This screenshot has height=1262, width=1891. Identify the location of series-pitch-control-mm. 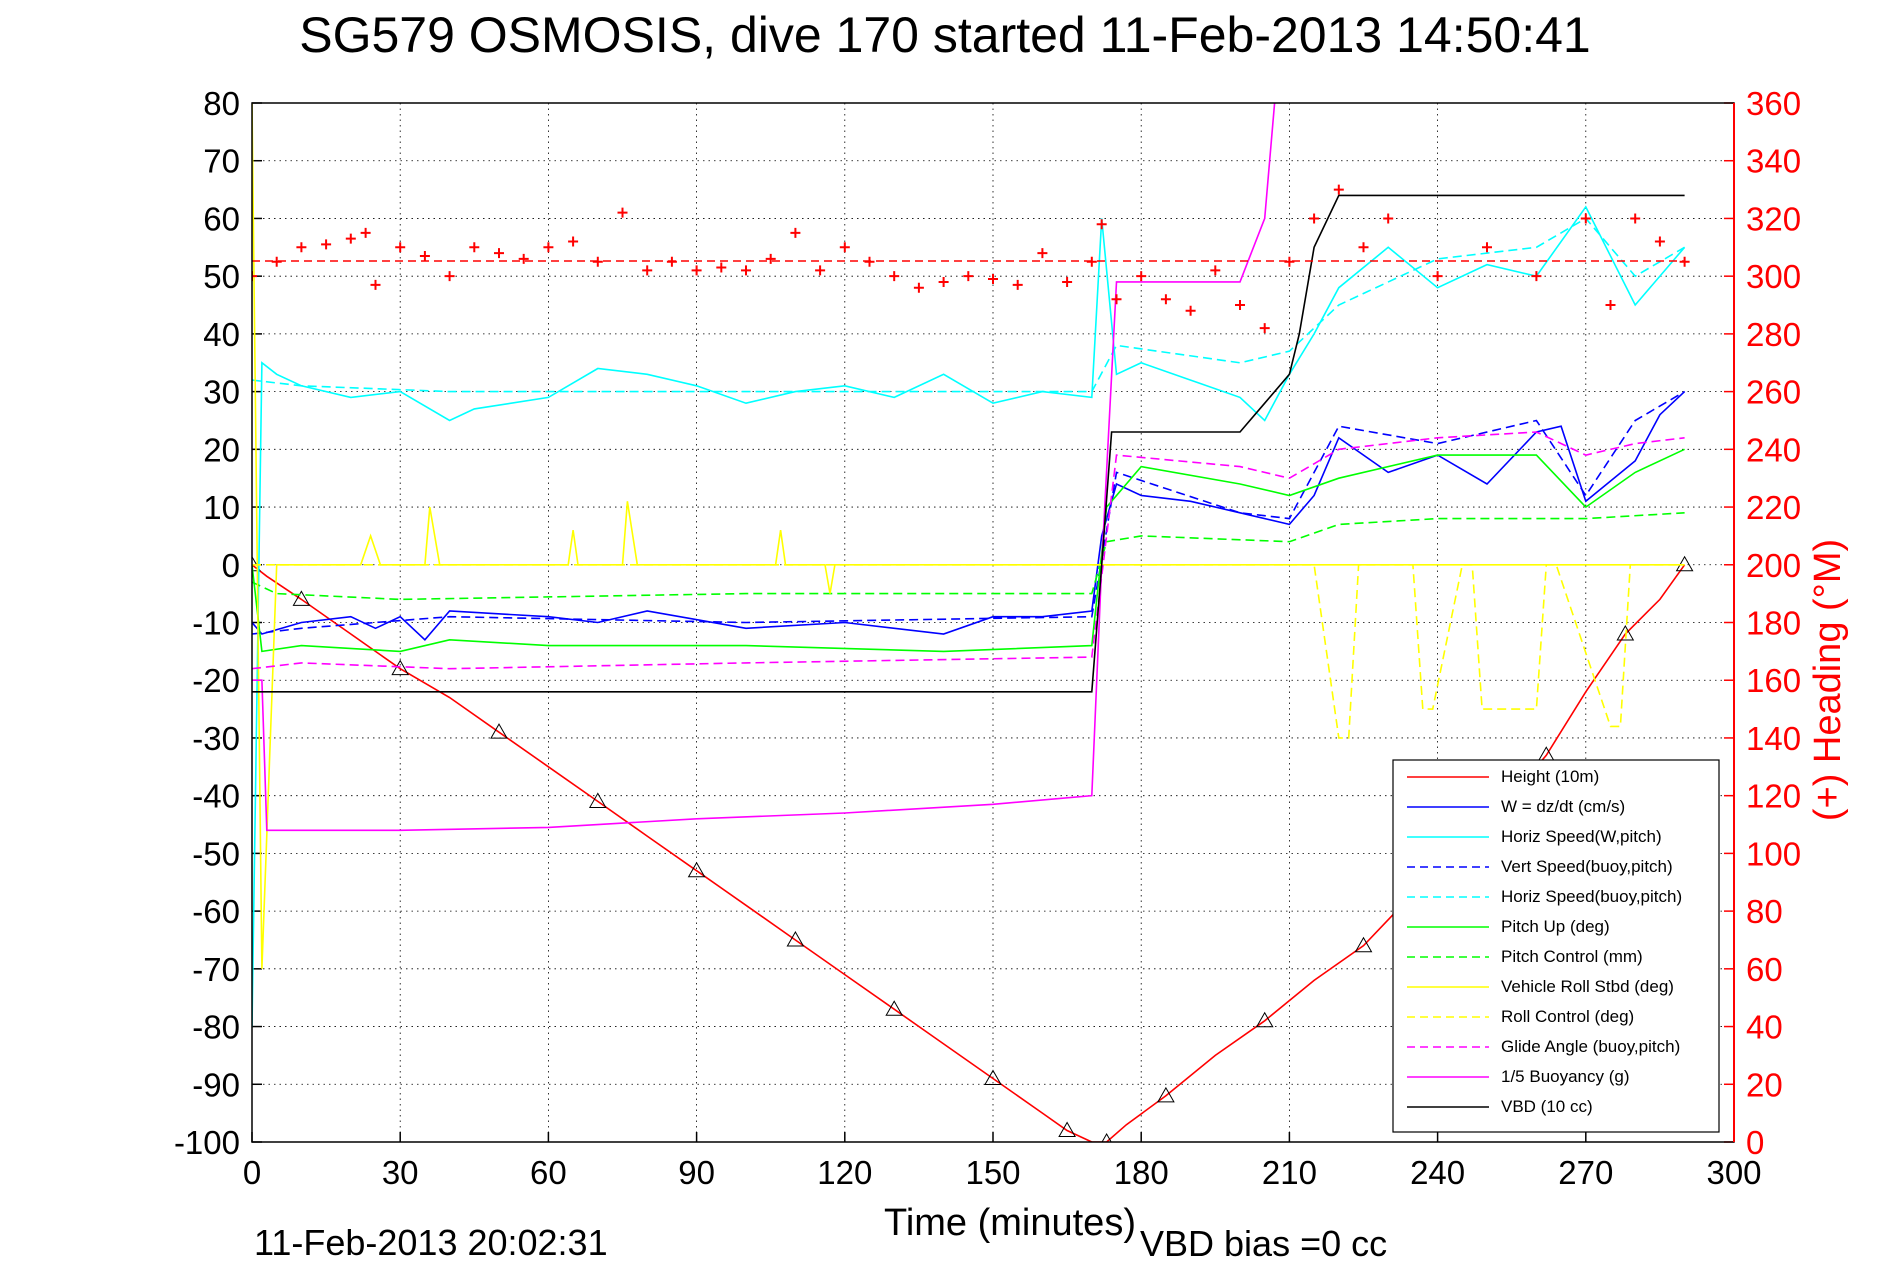
(968, 556).